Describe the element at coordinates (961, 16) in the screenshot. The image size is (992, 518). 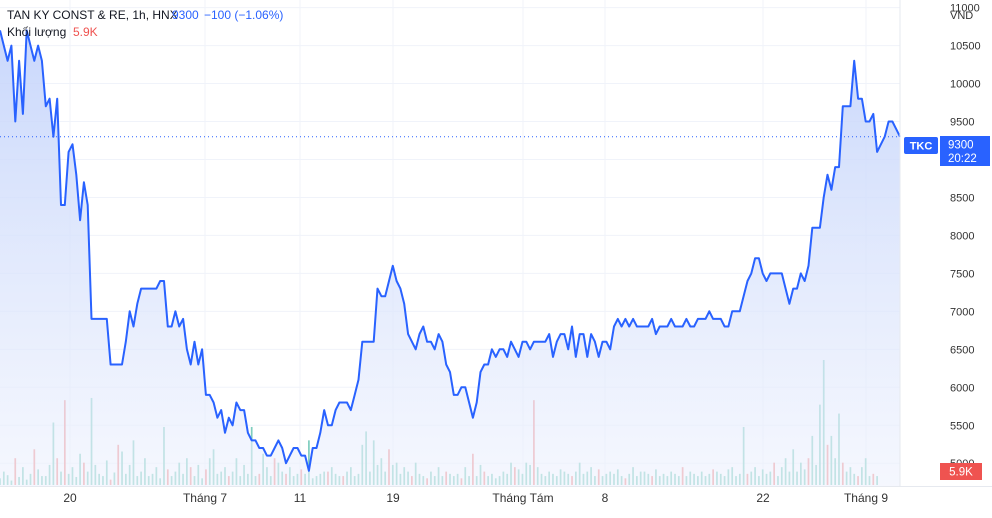
I see `price-axis-unit: VND` at that location.